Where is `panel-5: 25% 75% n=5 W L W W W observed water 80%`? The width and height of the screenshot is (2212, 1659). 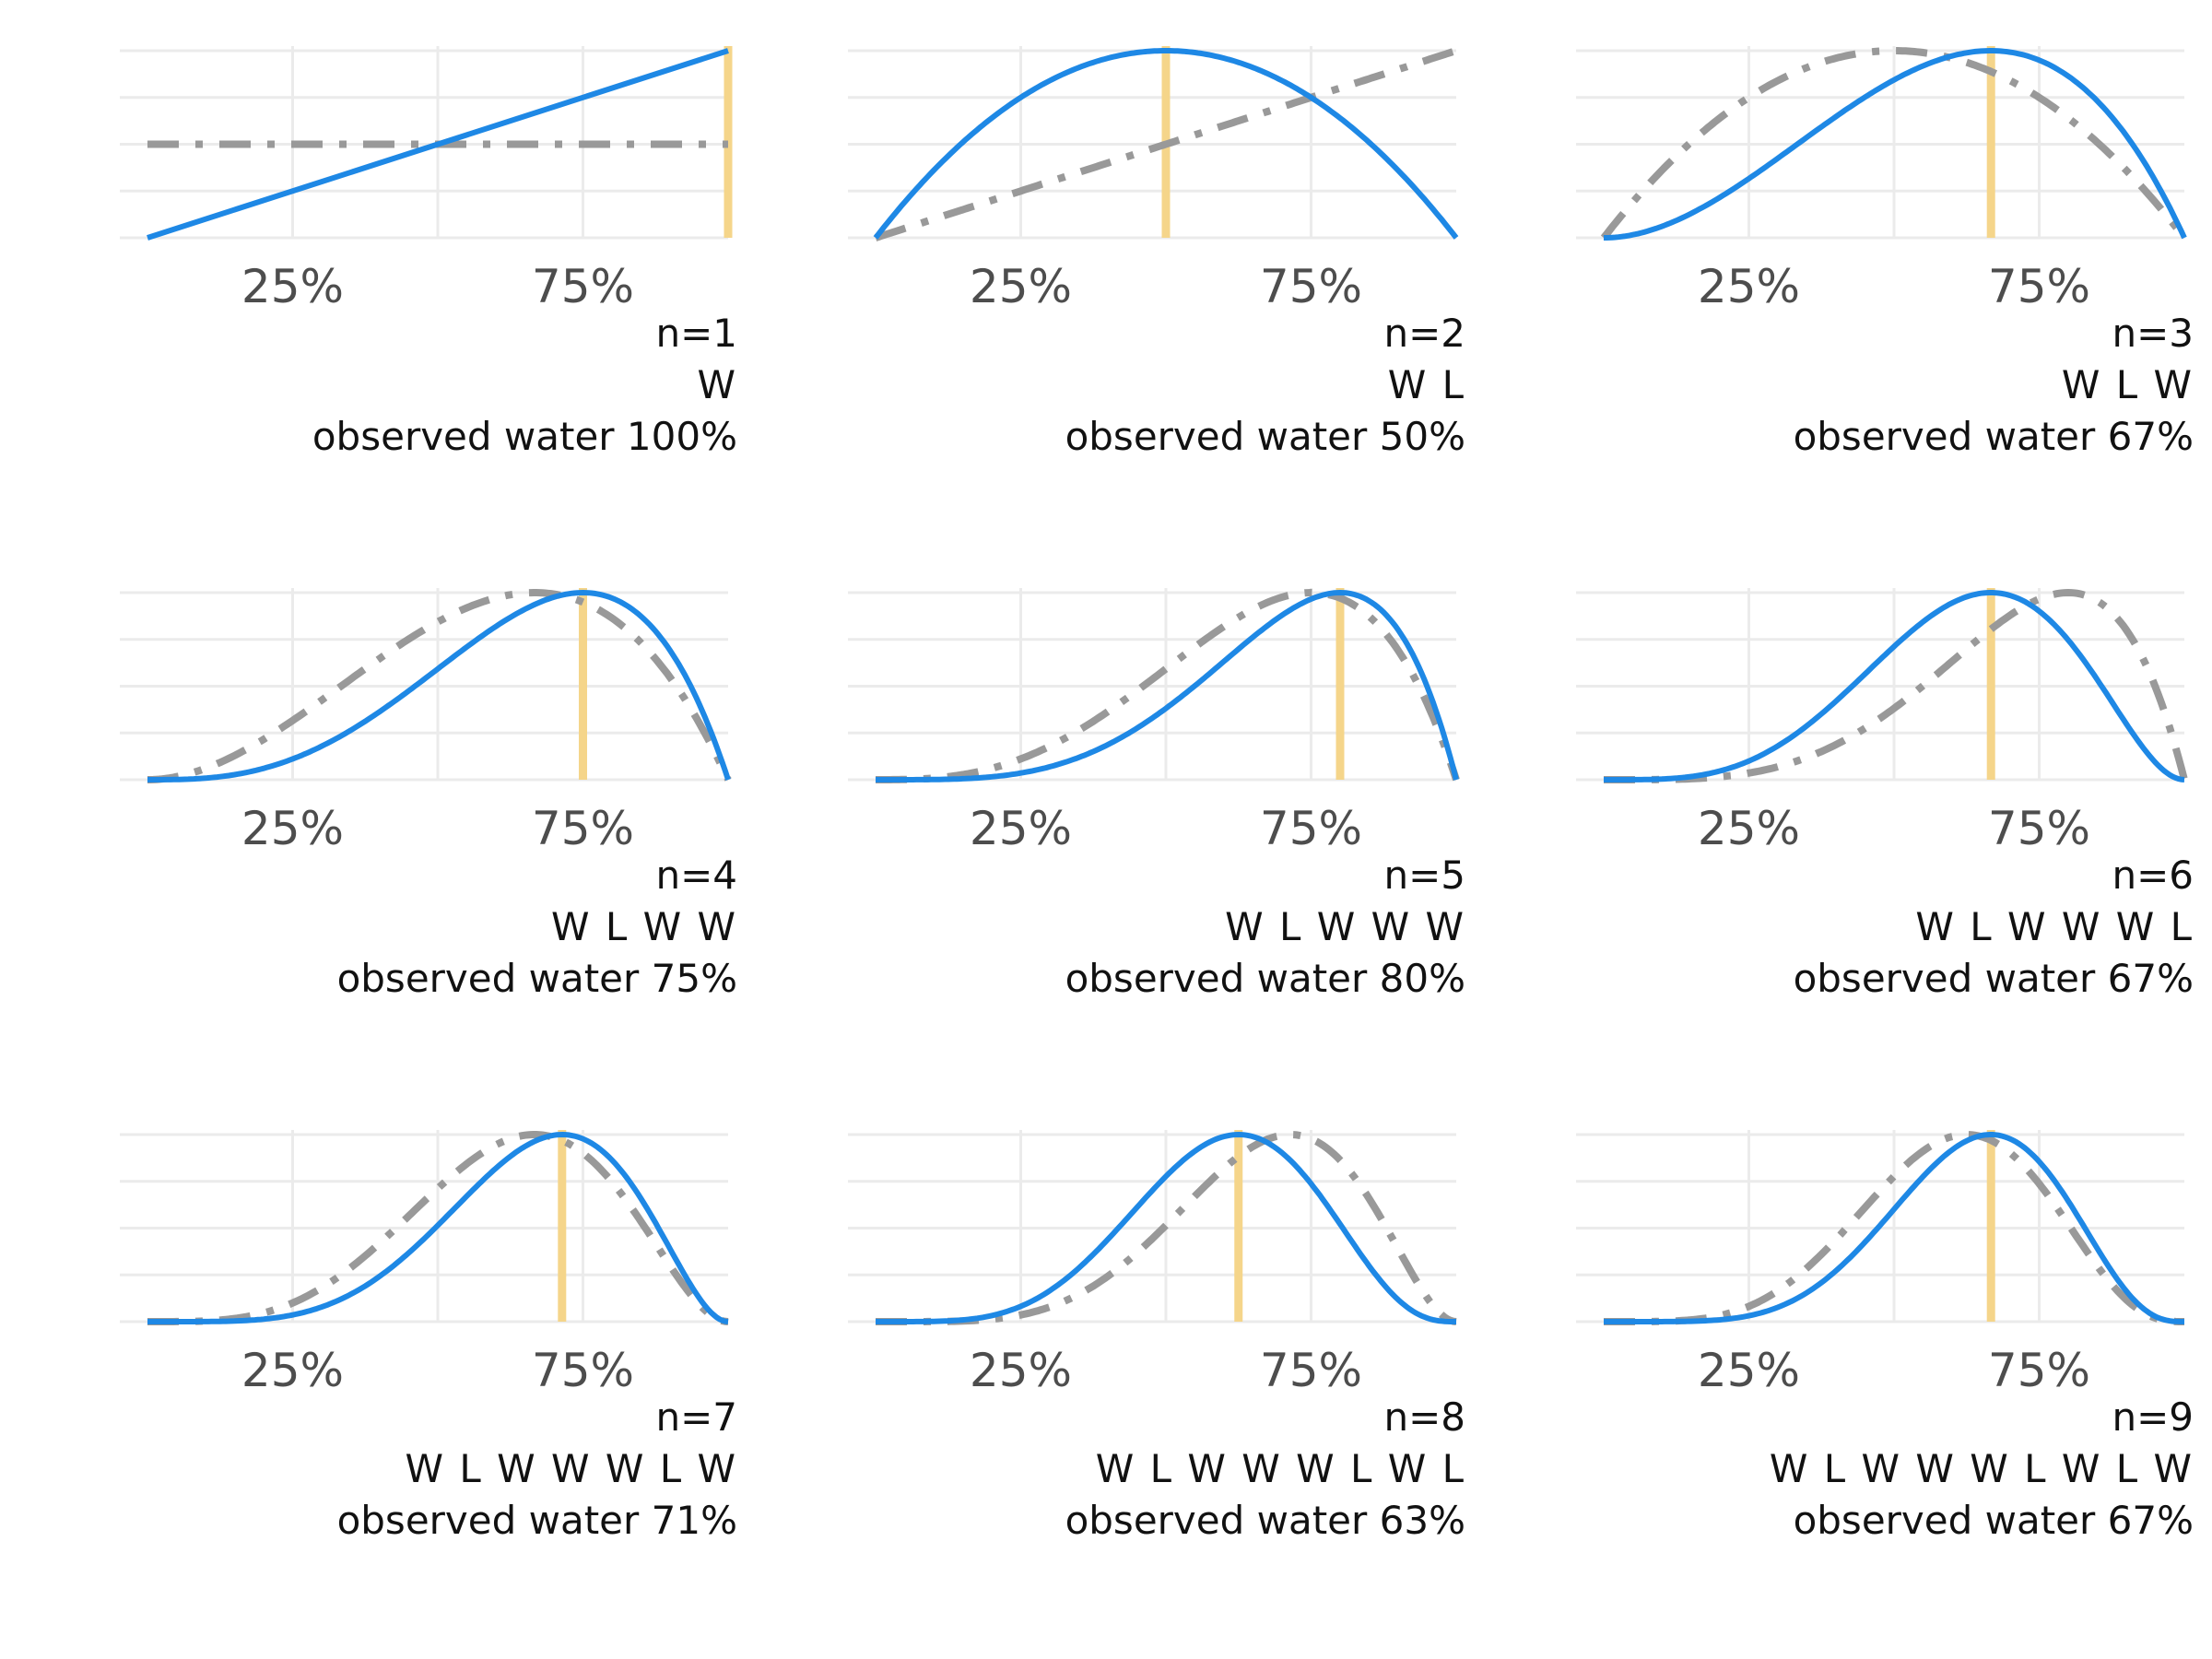
panel-5: 25% 75% n=5 W L W W W observed water 80% is located at coordinates (1096, 813).